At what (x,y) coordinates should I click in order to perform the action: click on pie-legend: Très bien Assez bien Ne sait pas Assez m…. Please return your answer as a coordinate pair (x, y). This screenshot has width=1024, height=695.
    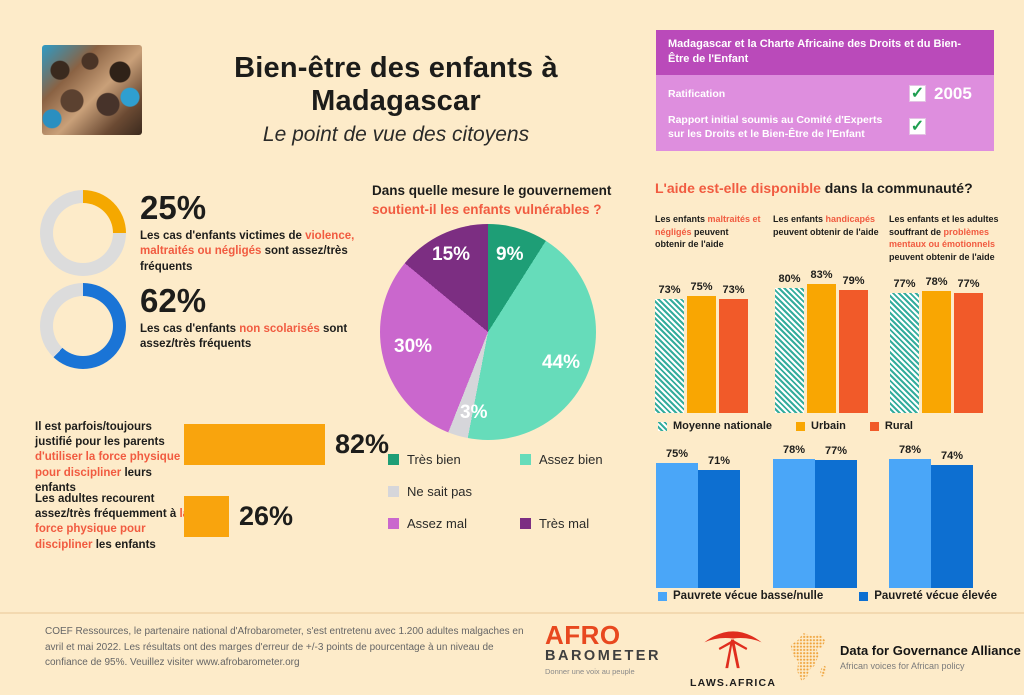
    Looking at the image, I should click on (520, 491).